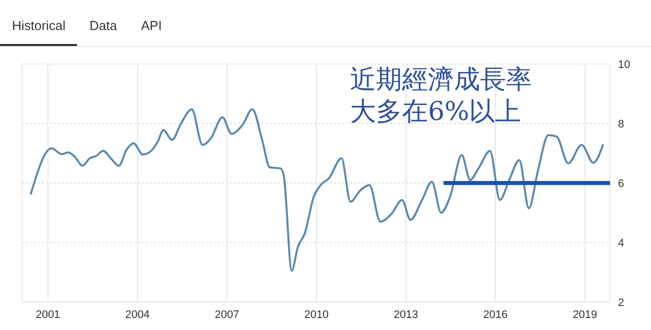  What do you see at coordinates (137, 314) in the screenshot?
I see `x-tick-label: 2004` at bounding box center [137, 314].